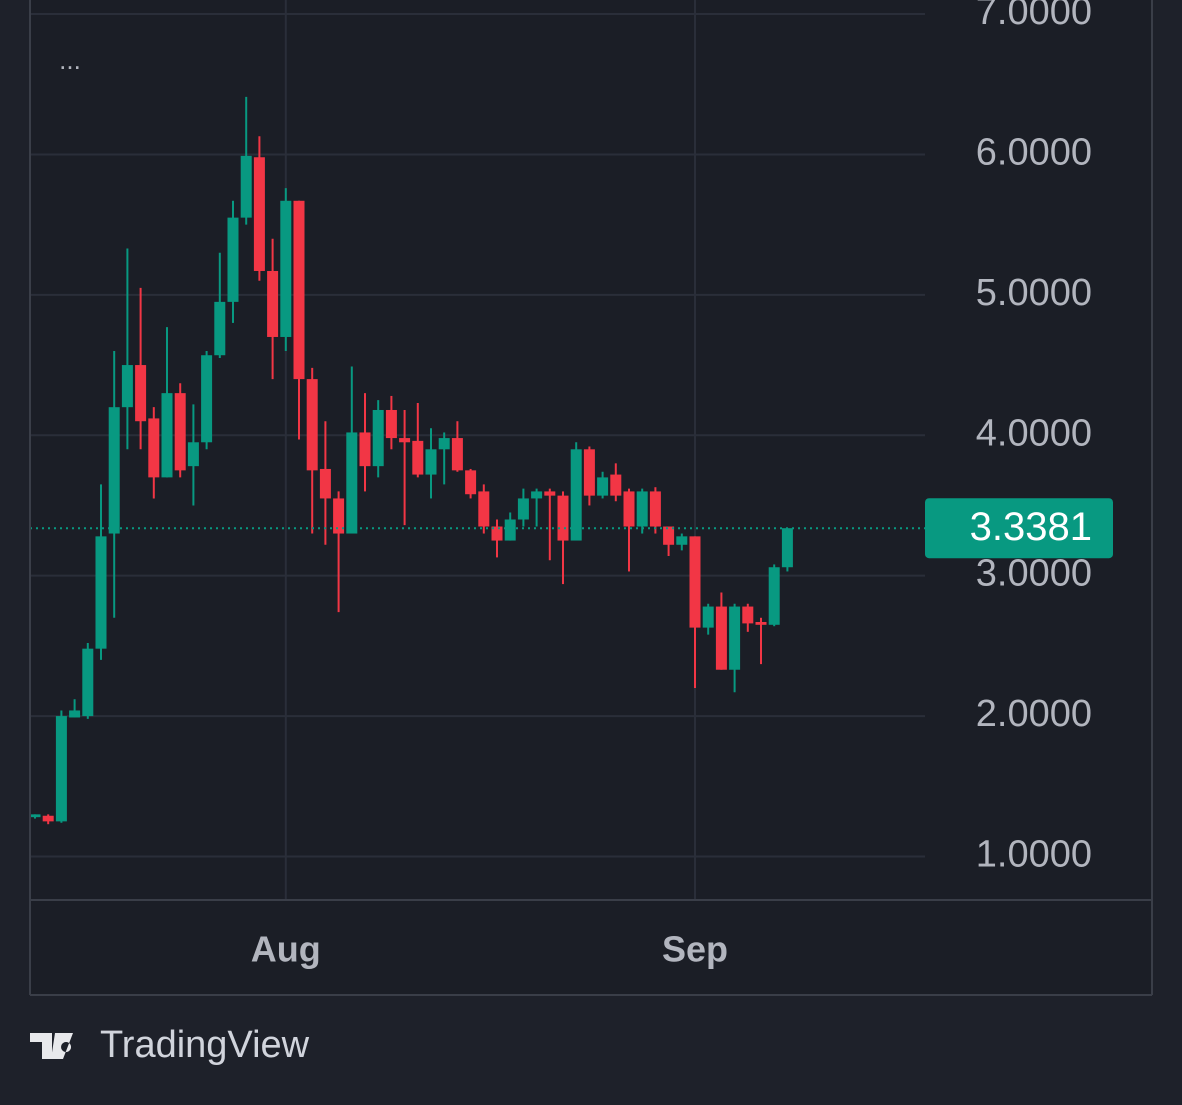 The height and width of the screenshot is (1105, 1182). Describe the element at coordinates (51, 1046) in the screenshot. I see `logo-icon` at that location.